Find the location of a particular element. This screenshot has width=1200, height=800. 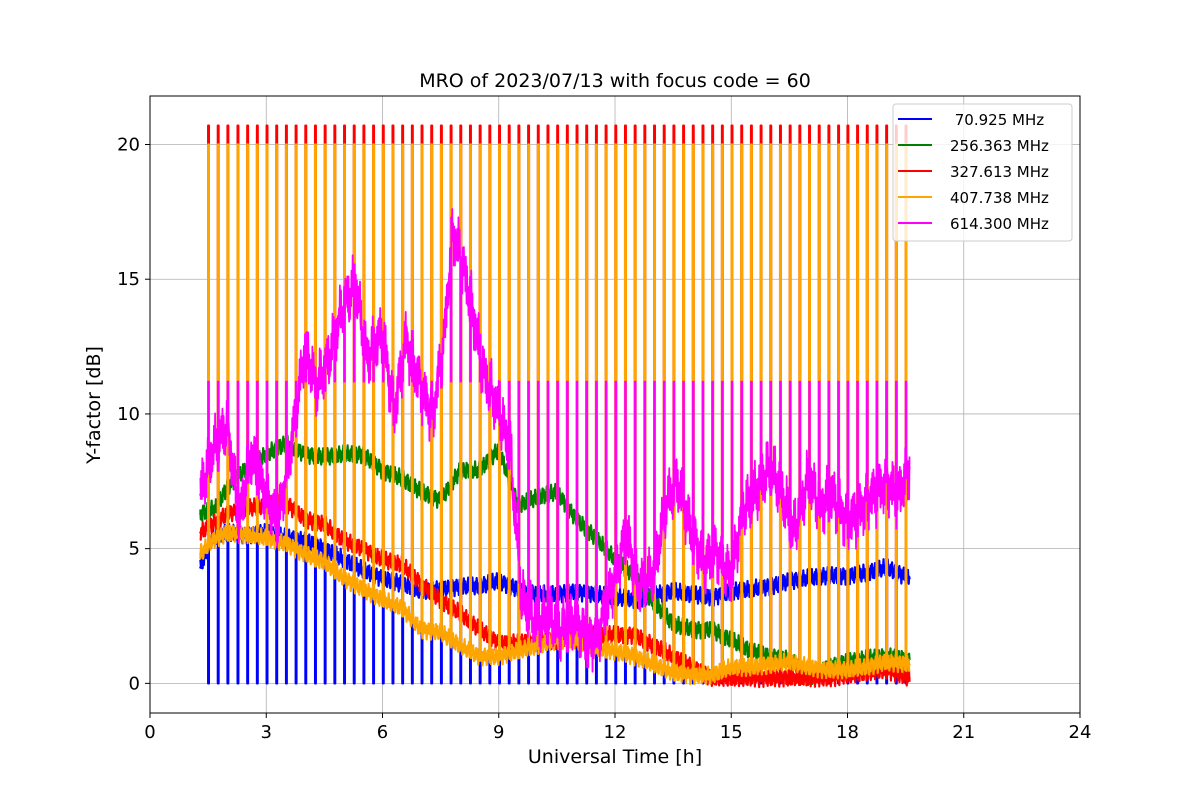

x-tick-label: 12 is located at coordinates (615, 732).